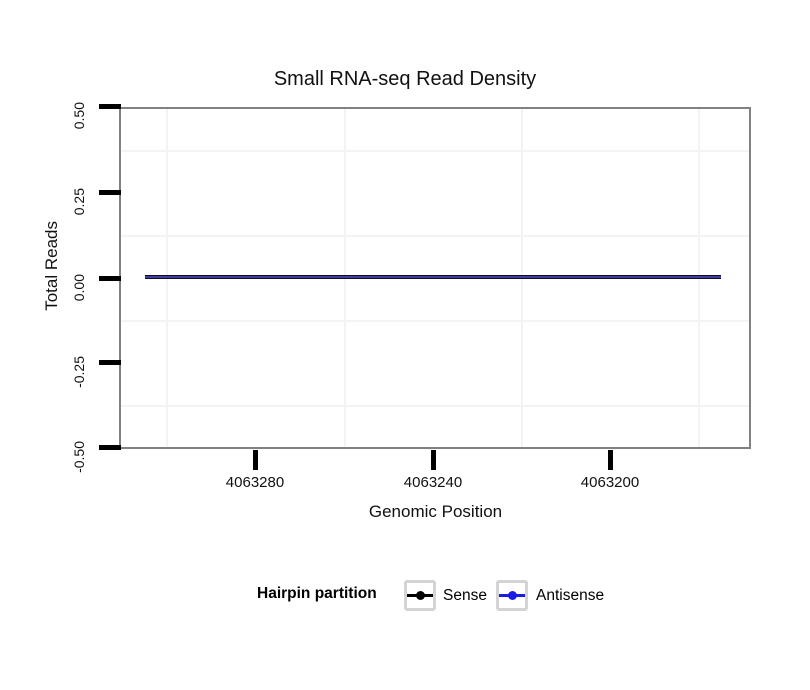 Image resolution: width=810 pixels, height=690 pixels. What do you see at coordinates (79, 288) in the screenshot?
I see `y-tick-label: 0.00` at bounding box center [79, 288].